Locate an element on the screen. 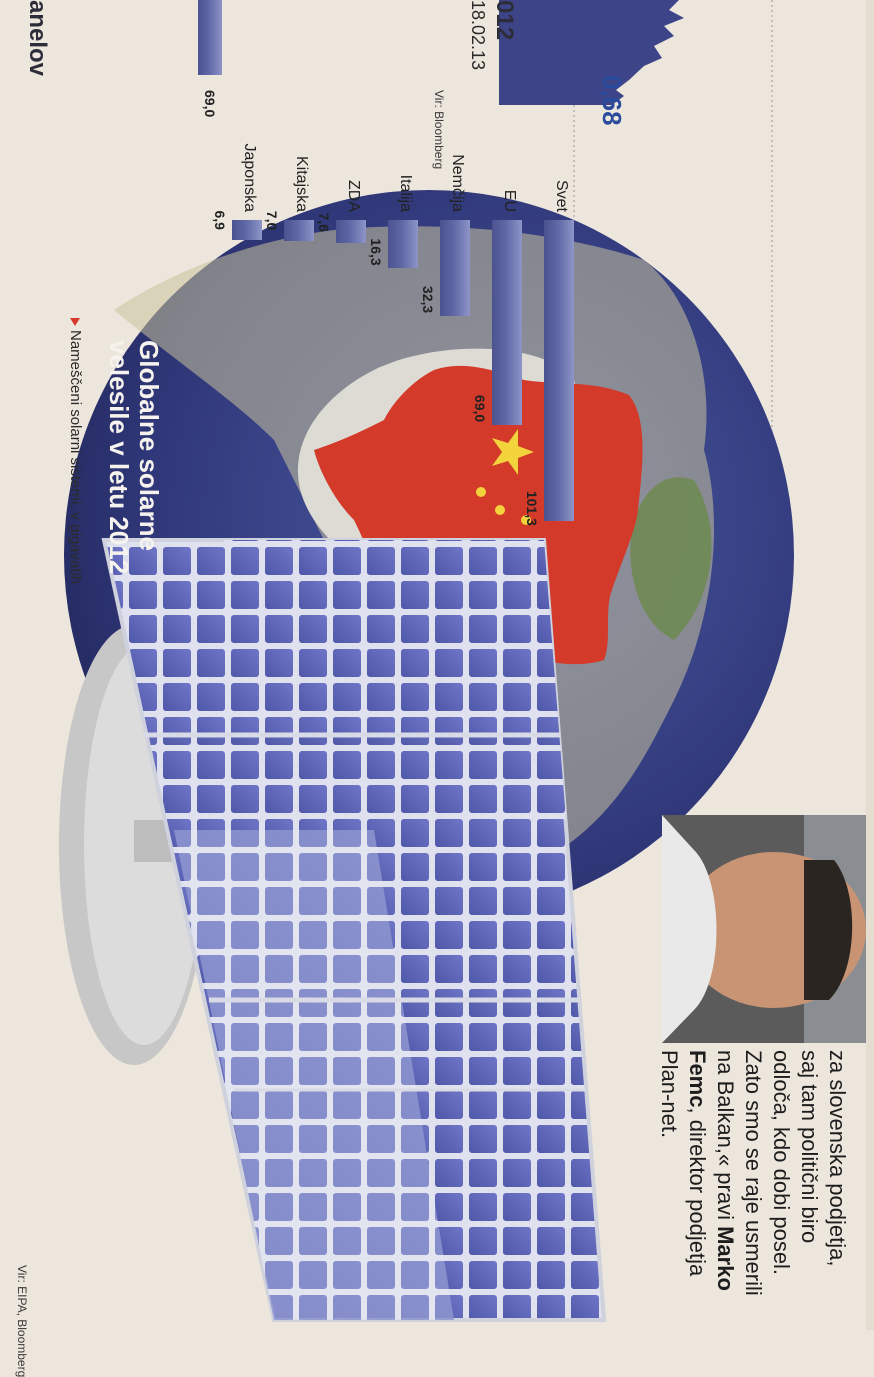  bar-svet is located at coordinates (559, 370).